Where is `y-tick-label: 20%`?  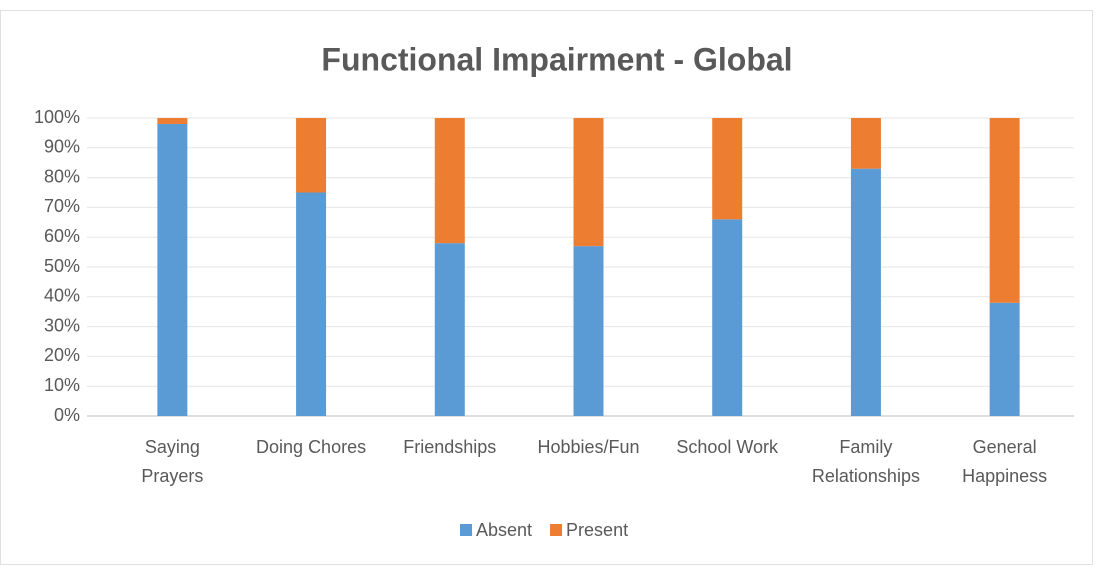 y-tick-label: 20% is located at coordinates (62, 355).